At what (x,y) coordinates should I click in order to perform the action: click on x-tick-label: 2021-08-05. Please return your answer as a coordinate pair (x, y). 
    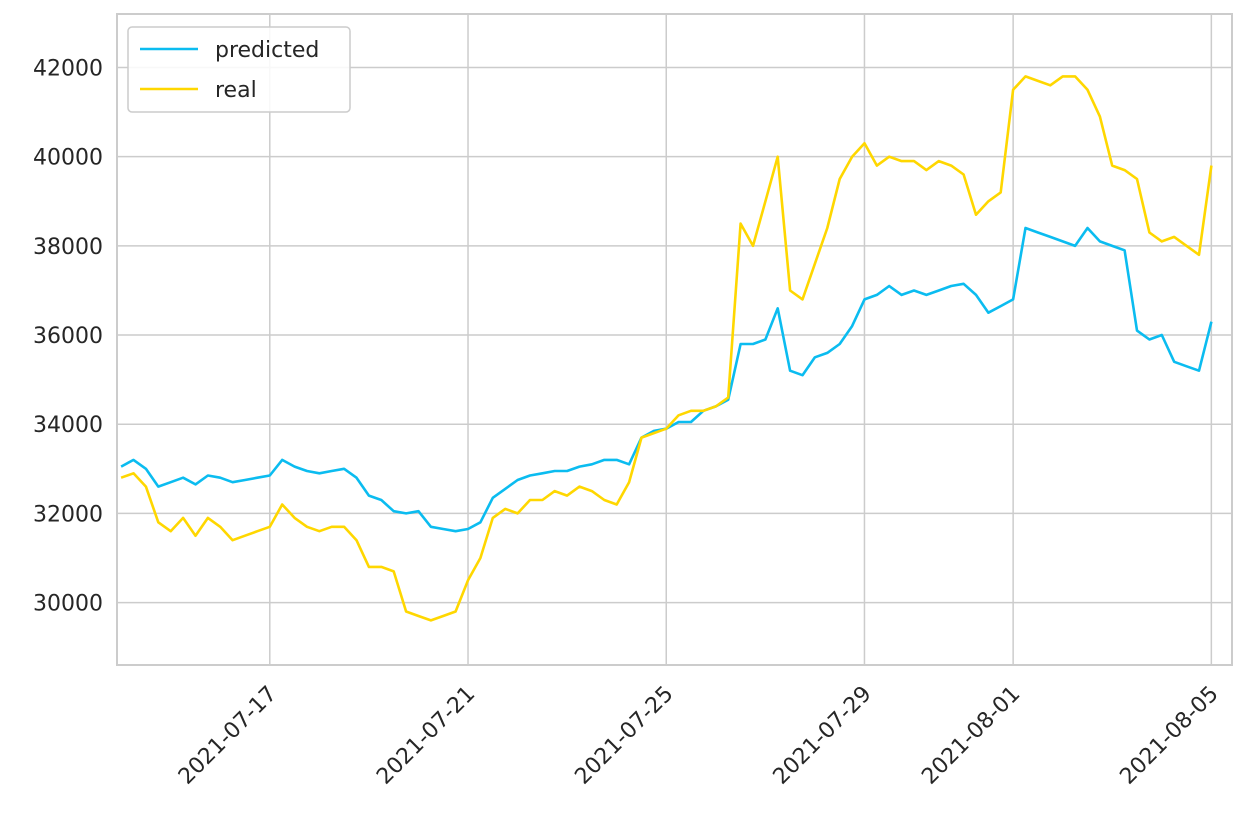
    Looking at the image, I should click on (1170, 736).